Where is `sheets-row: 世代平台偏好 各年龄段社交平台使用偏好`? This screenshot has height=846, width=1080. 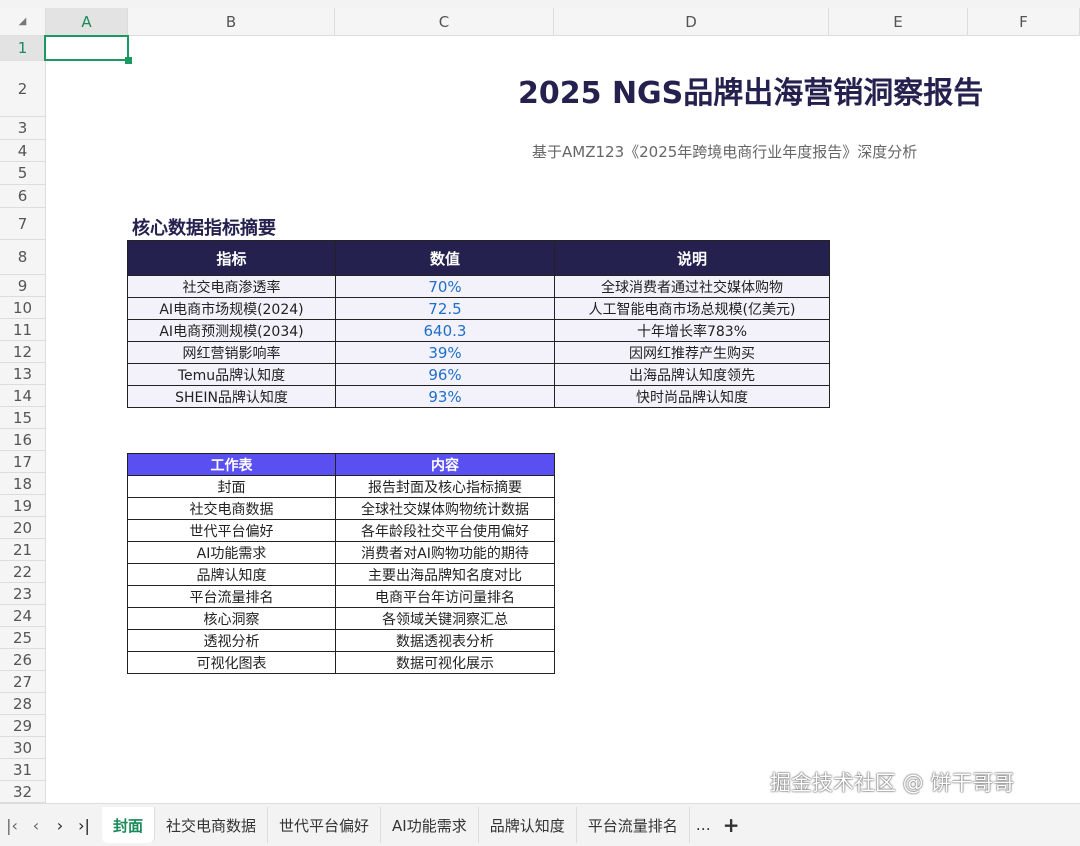 sheets-row: 世代平台偏好 各年龄段社交平台使用偏好 is located at coordinates (341, 530).